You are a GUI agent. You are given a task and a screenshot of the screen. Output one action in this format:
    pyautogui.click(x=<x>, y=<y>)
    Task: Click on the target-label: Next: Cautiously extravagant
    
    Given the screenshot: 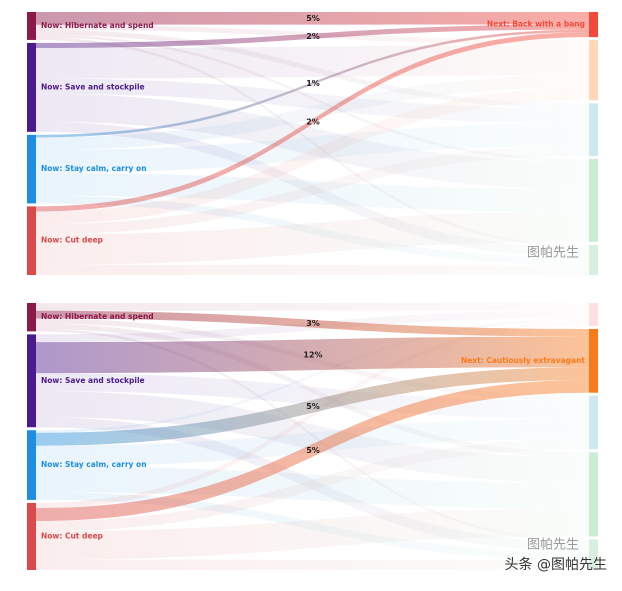 What is the action you would take?
    pyautogui.click(x=523, y=360)
    